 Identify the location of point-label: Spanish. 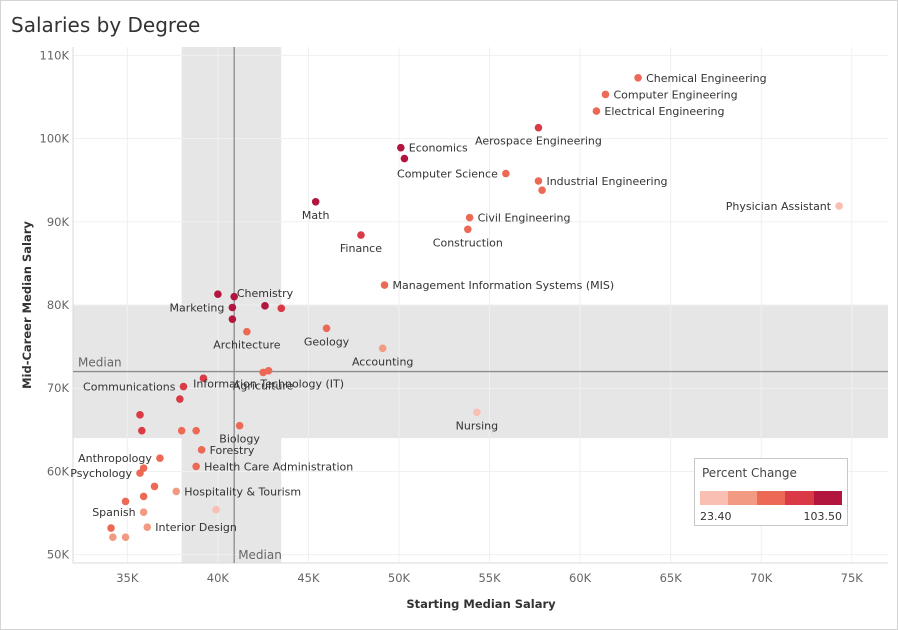
(113, 512).